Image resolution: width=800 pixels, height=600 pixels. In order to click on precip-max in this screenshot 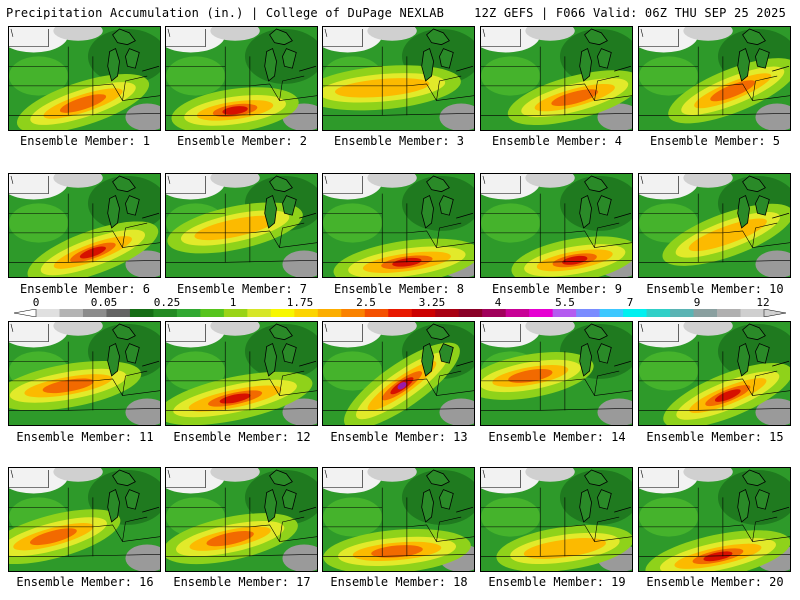, I will do `click(727, 395)`.